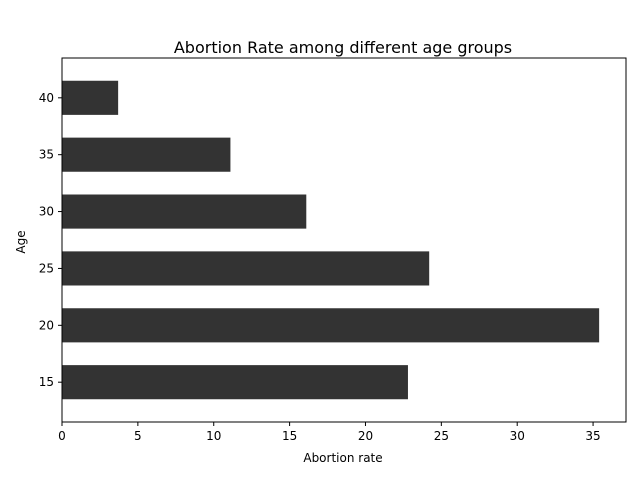  What do you see at coordinates (46, 325) in the screenshot?
I see `y-tick-label: 20` at bounding box center [46, 325].